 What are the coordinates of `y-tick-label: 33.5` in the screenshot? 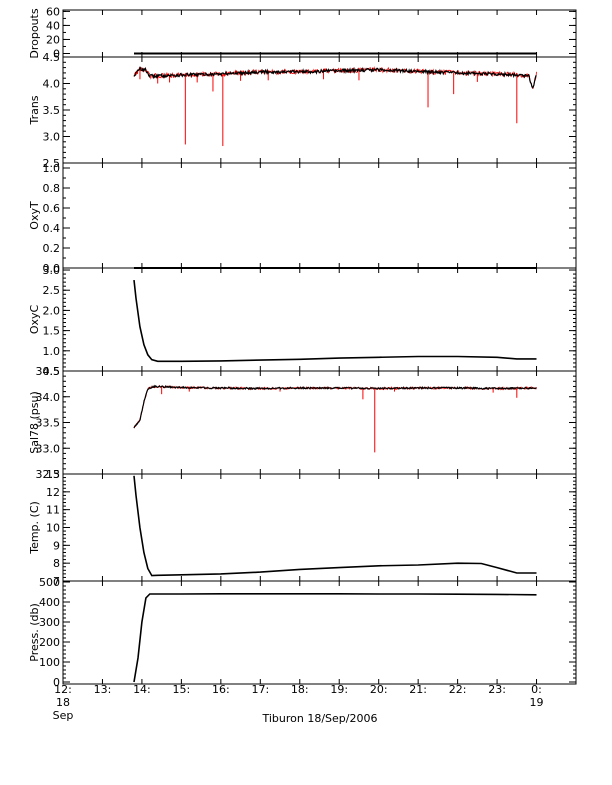 It's located at (48, 423).